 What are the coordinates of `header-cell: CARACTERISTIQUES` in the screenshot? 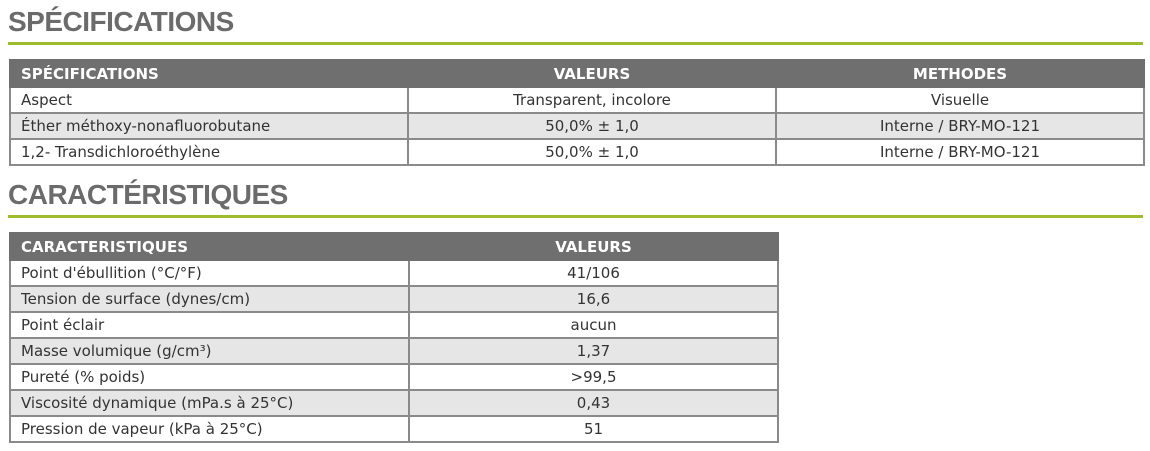 It's located at (209, 246).